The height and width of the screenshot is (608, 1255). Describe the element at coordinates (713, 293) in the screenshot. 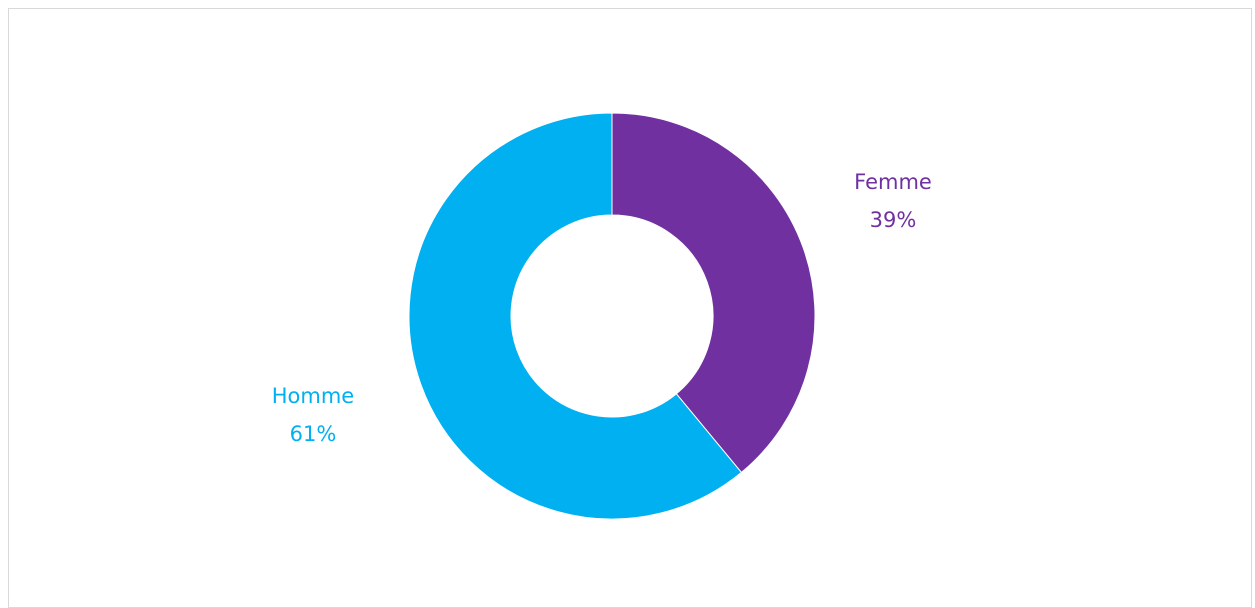

I see `slice-femme` at that location.